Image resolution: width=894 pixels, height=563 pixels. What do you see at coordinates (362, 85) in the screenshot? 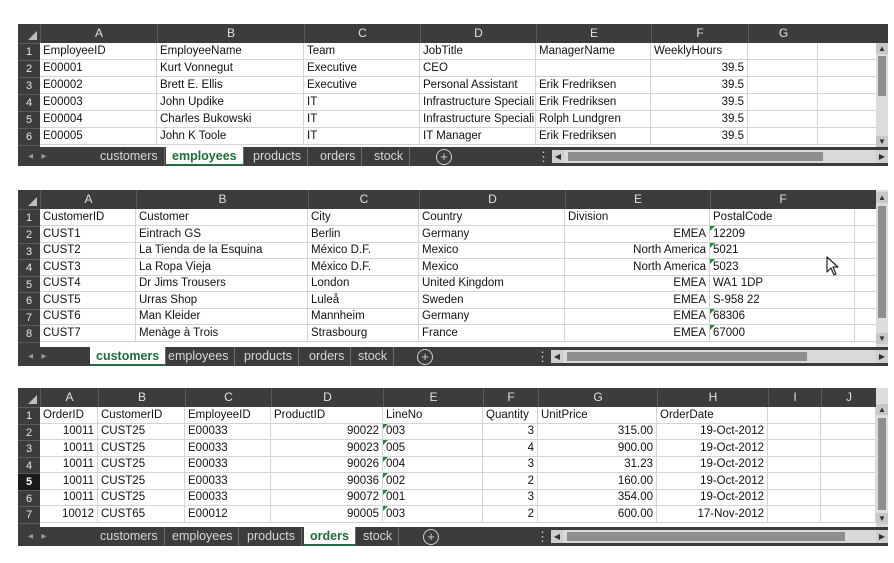
I see `cell: Executive` at bounding box center [362, 85].